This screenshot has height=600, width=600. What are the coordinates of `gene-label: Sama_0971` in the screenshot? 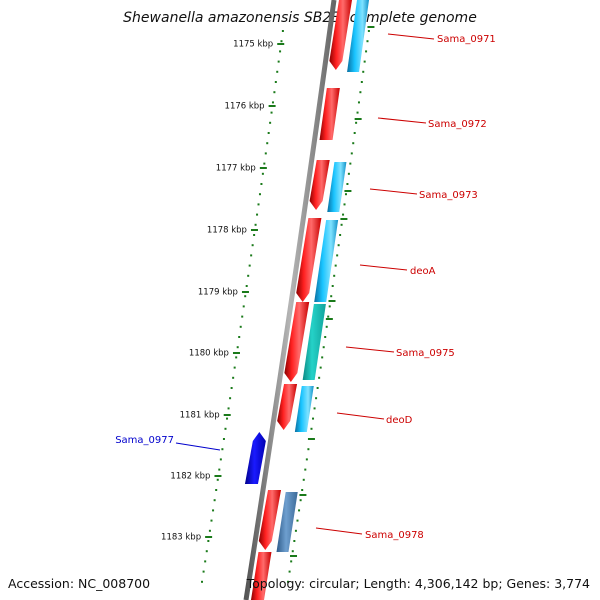 It's located at (466, 39).